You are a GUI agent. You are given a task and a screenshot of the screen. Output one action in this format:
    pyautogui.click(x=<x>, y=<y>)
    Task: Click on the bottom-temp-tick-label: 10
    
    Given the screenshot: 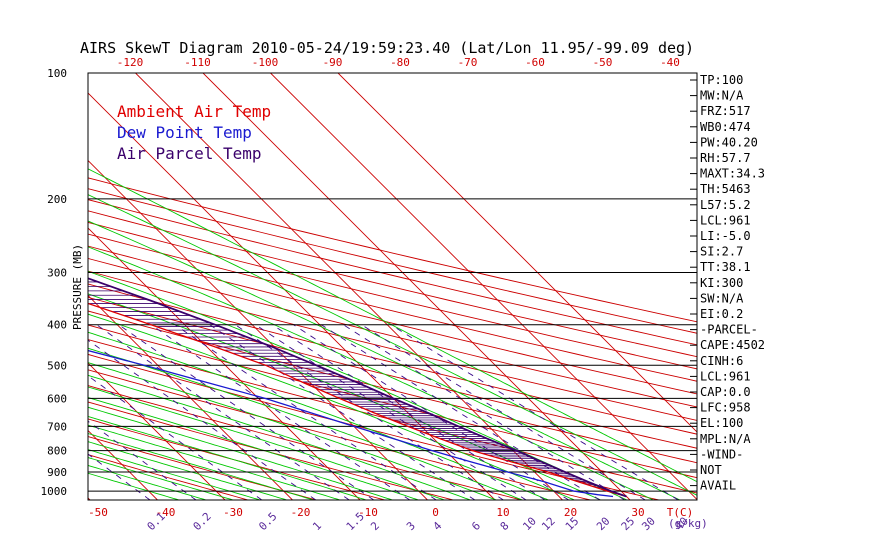 What is the action you would take?
    pyautogui.click(x=502, y=512)
    